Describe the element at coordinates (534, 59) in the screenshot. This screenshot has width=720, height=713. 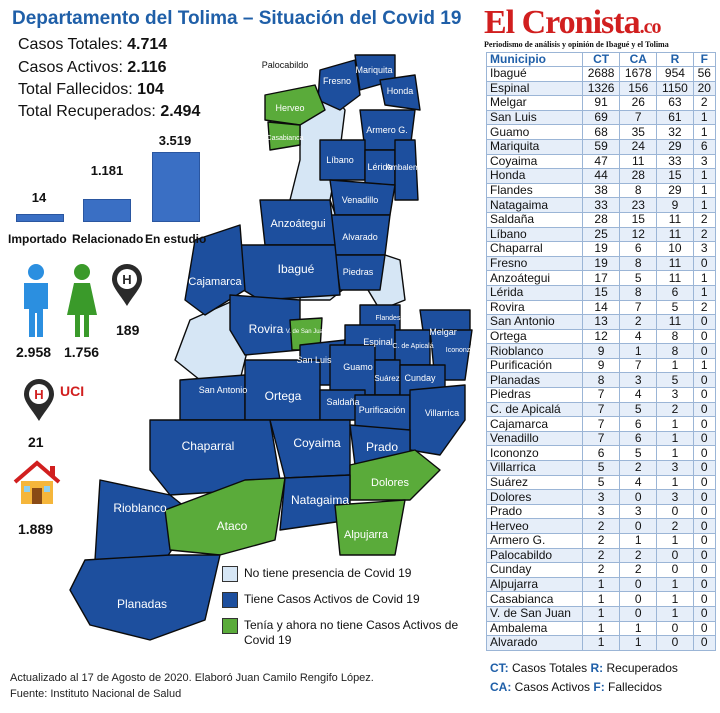
I see `column-header: Municipio` at that location.